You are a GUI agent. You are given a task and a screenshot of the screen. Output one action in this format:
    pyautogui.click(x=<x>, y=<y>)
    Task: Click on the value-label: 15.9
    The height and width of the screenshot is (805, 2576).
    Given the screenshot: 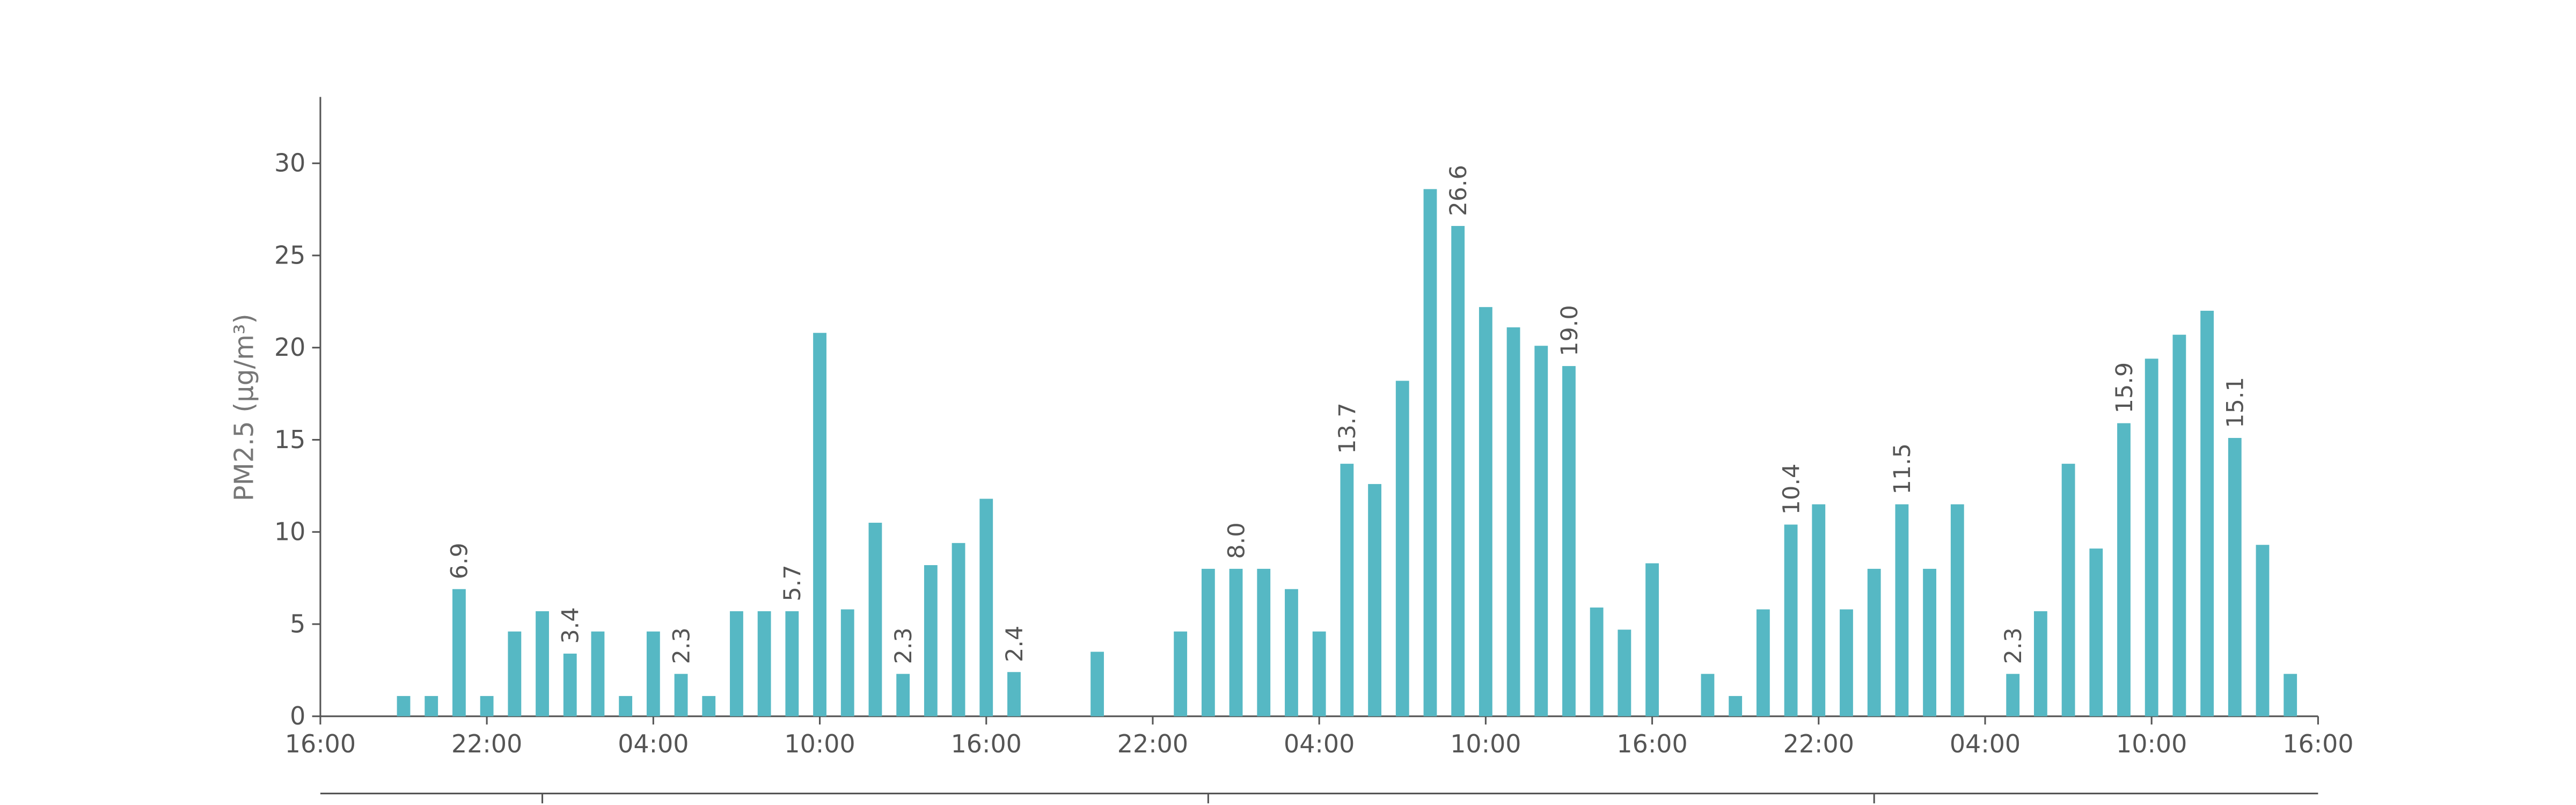 What is the action you would take?
    pyautogui.click(x=2124, y=387)
    